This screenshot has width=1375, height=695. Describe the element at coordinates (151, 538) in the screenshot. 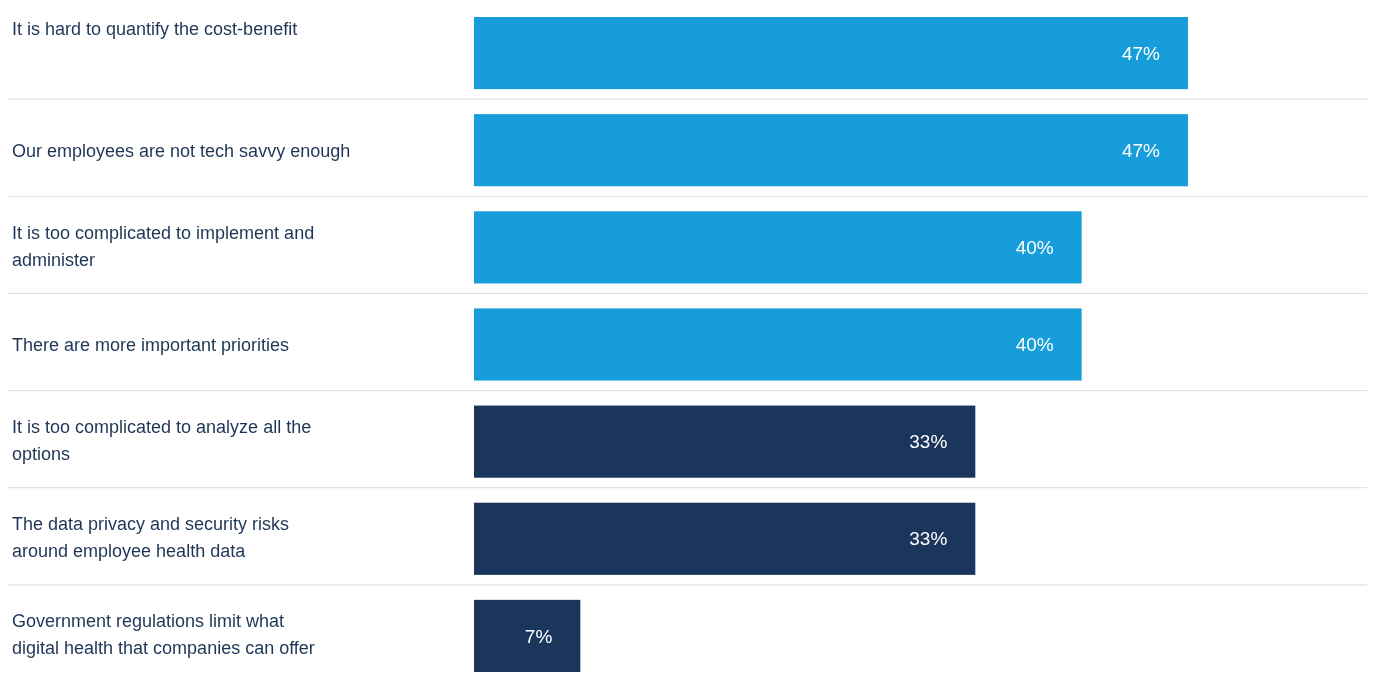

I see `y-tick-label: The data privacy and security risks around employee health data` at that location.